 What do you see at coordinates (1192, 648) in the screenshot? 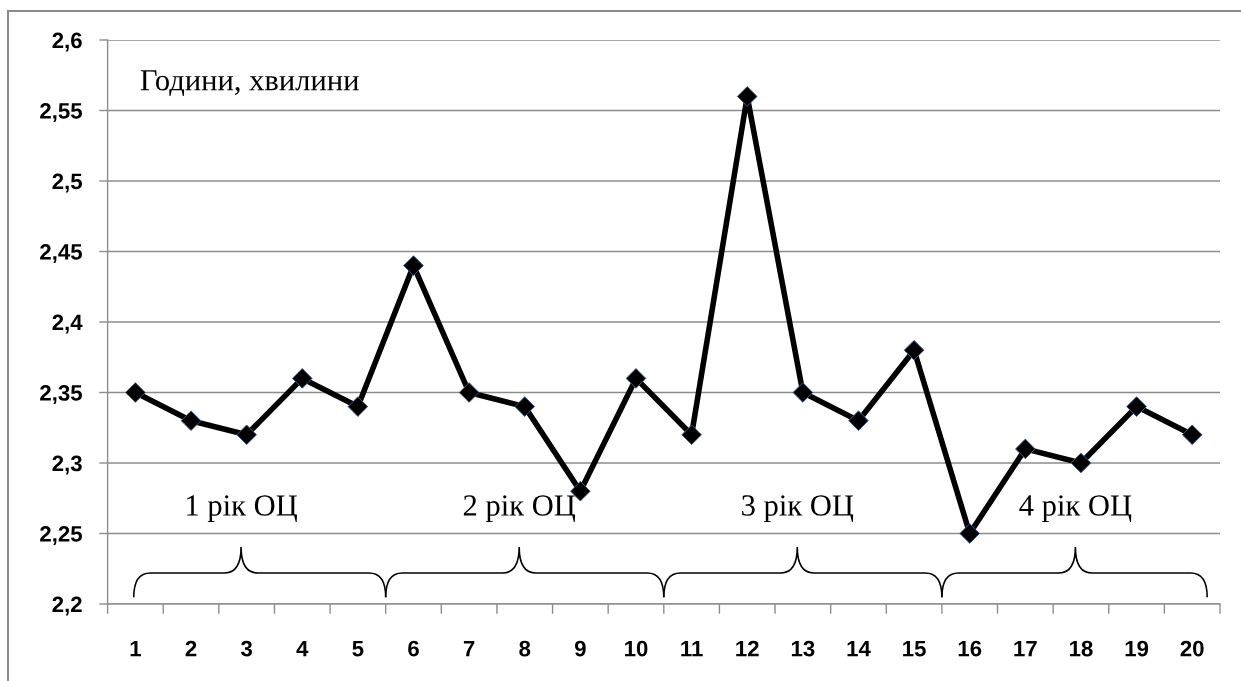
I see `x-tick-label: 20` at bounding box center [1192, 648].